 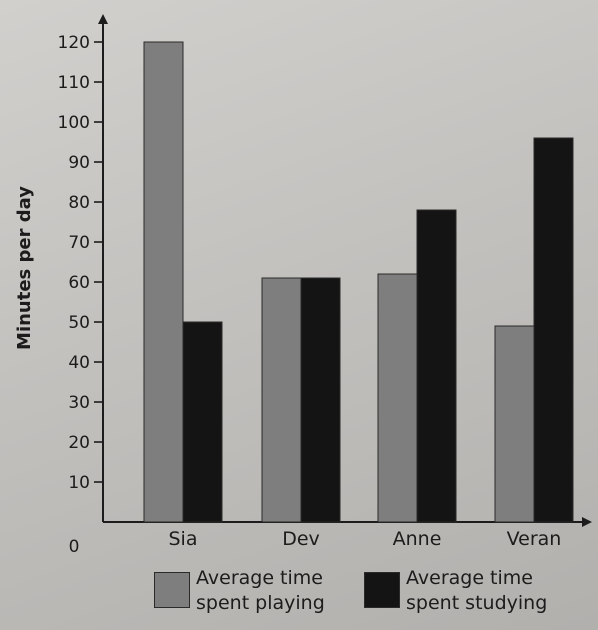 I want to click on bar-sia-studying, so click(x=202, y=422).